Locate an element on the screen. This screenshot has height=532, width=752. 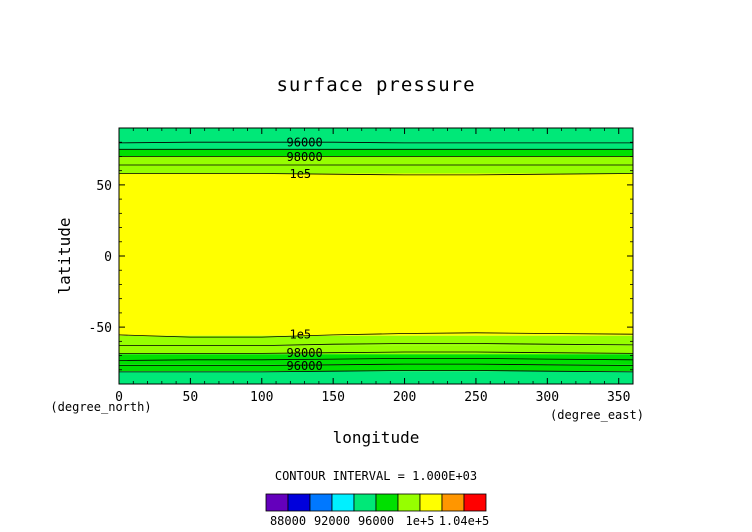
colorbar-label-0: 88000 is located at coordinates (288, 521).